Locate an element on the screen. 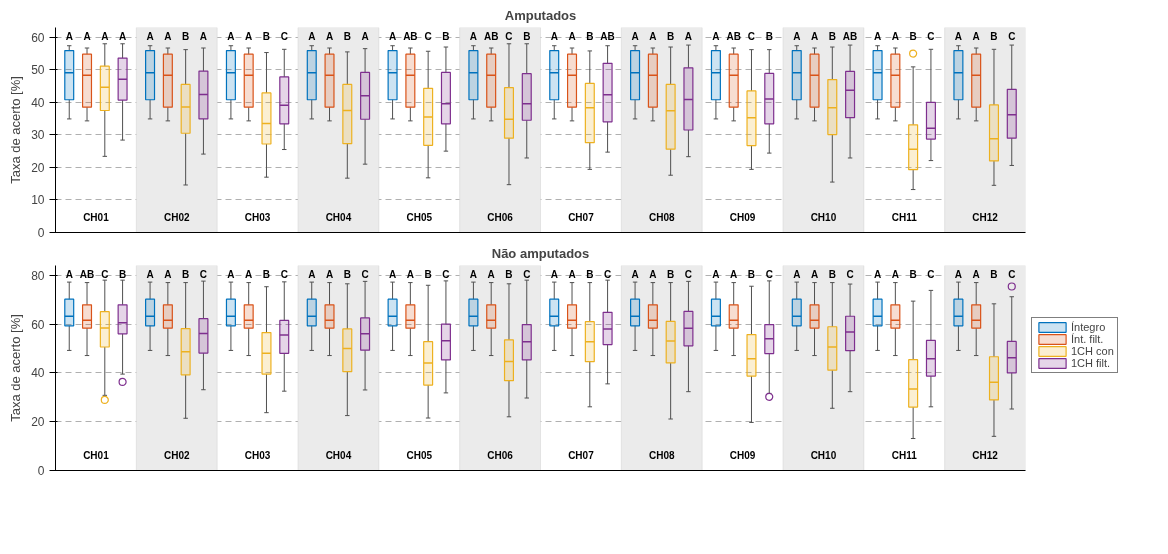 The image size is (1168, 554). y-tick-label: 0 is located at coordinates (41, 233).